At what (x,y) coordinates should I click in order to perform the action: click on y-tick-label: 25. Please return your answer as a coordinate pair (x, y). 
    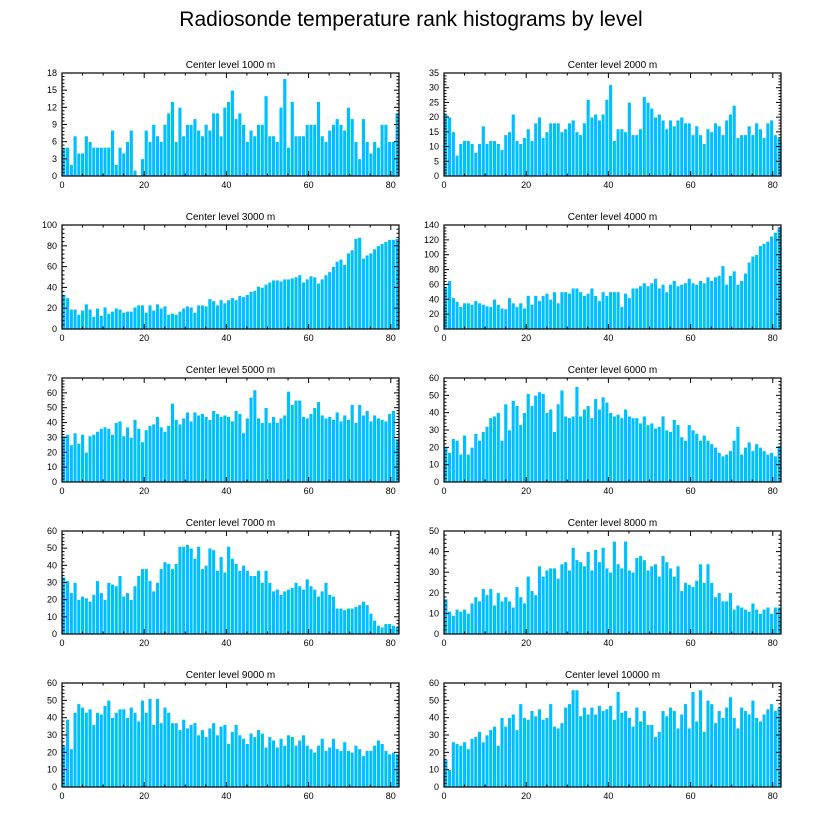
    Looking at the image, I should click on (434, 102).